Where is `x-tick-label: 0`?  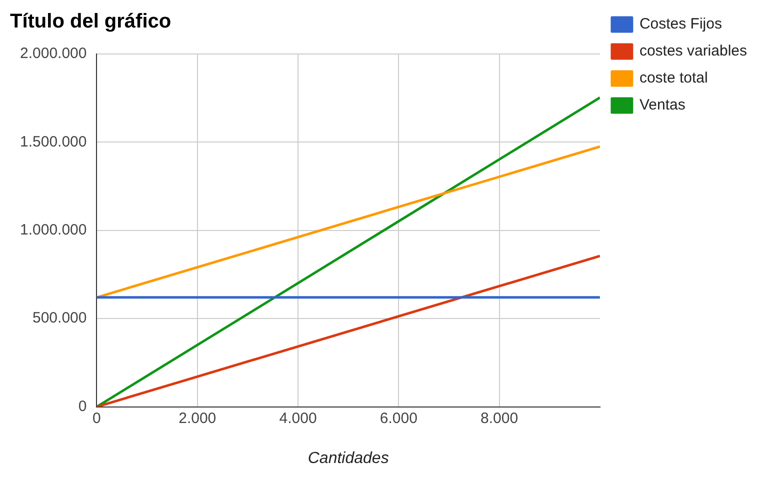 x-tick-label: 0 is located at coordinates (96, 418).